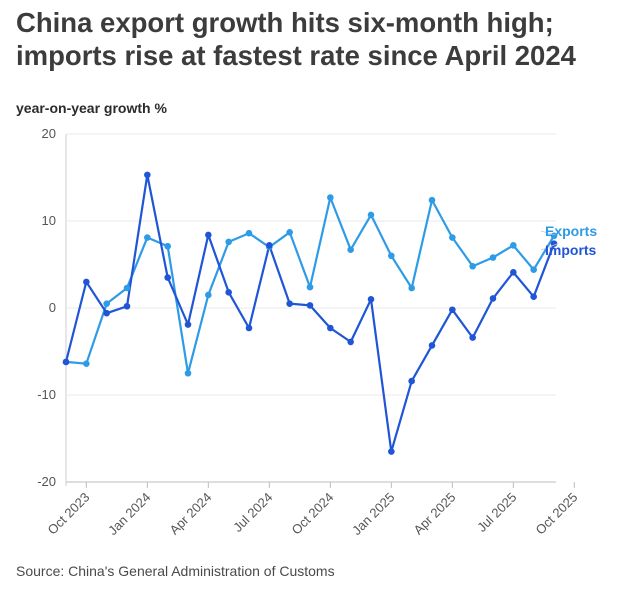  I want to click on x-tick-label: Apr 2024, so click(191, 514).